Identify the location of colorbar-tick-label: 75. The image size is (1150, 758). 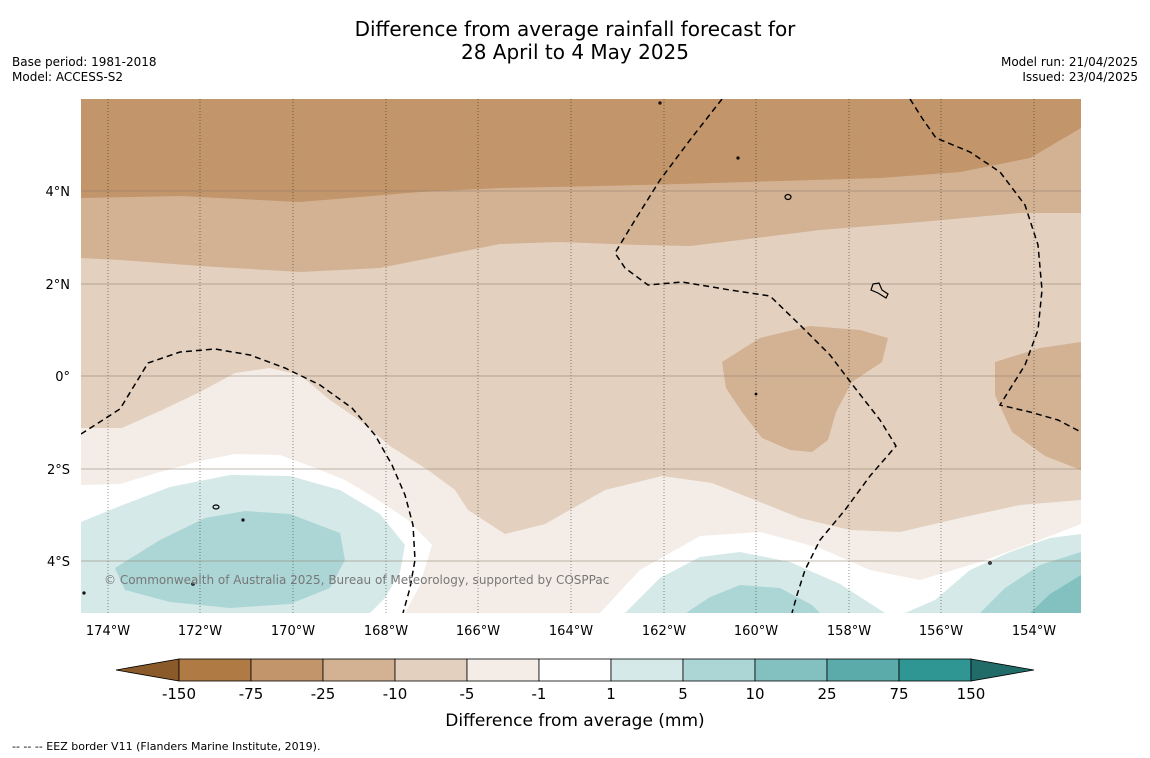
(898, 694).